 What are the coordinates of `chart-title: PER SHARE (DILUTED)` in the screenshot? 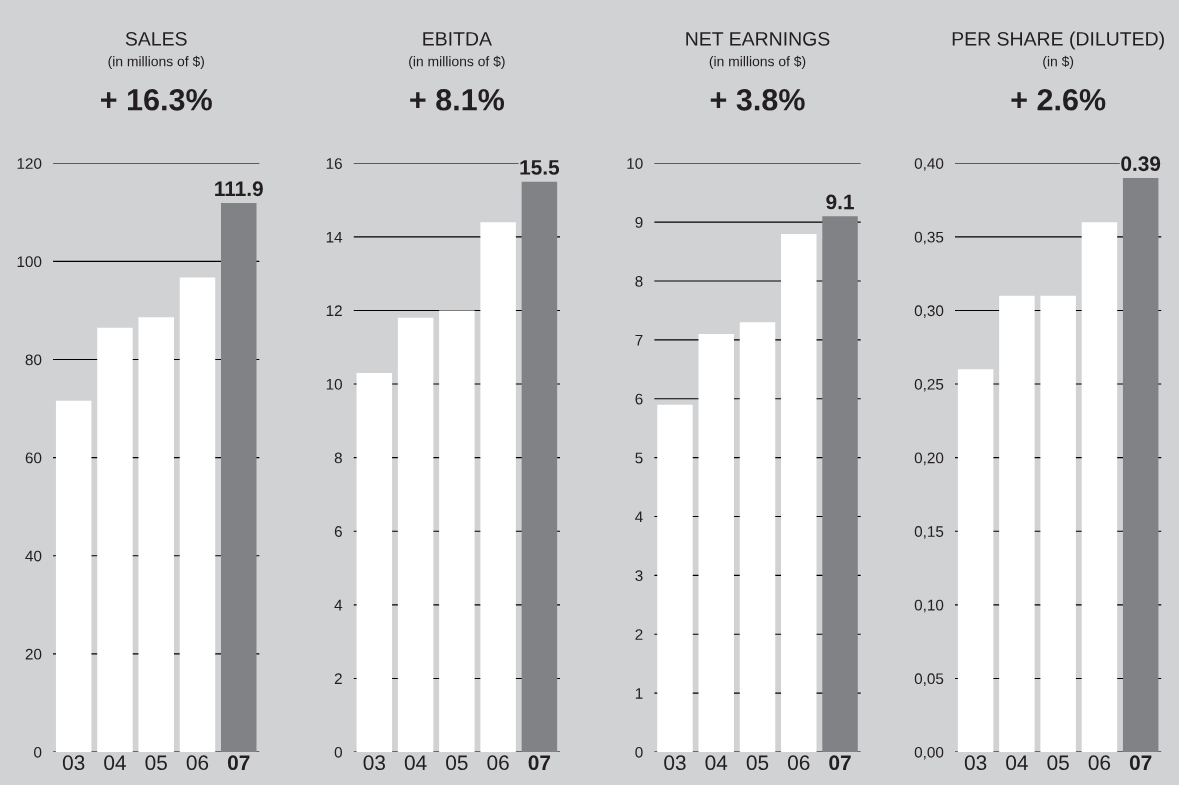 It's located at (1058, 40).